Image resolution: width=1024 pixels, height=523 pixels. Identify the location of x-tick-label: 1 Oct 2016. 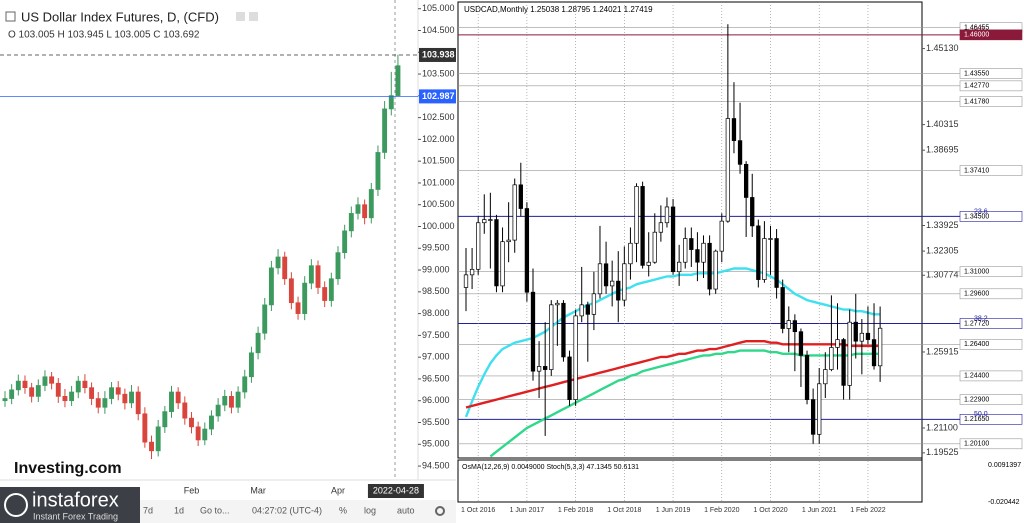
(478, 510).